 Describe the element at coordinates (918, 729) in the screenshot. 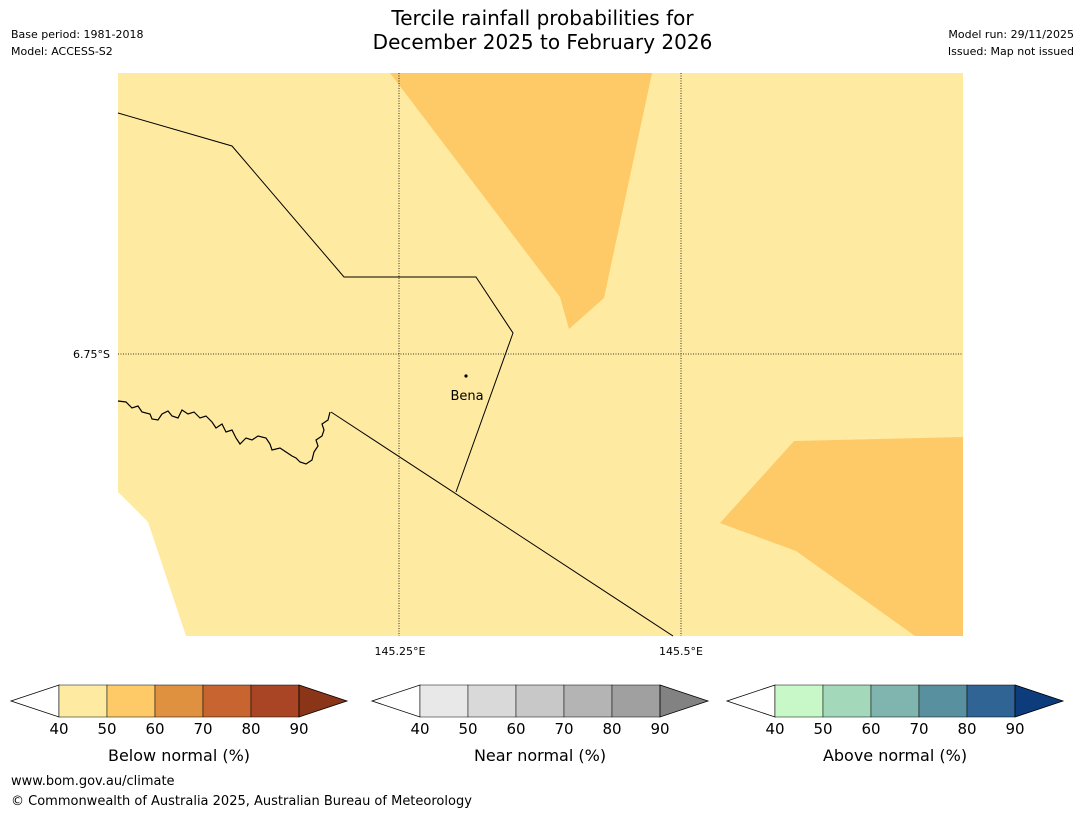

I see `colorbar-above-tick: 70` at that location.